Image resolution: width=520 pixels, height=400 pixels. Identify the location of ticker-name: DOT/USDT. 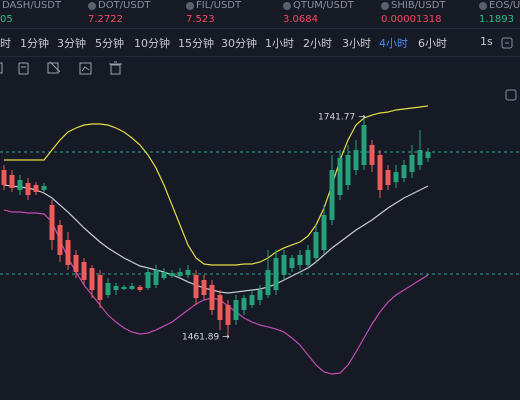
(124, 5).